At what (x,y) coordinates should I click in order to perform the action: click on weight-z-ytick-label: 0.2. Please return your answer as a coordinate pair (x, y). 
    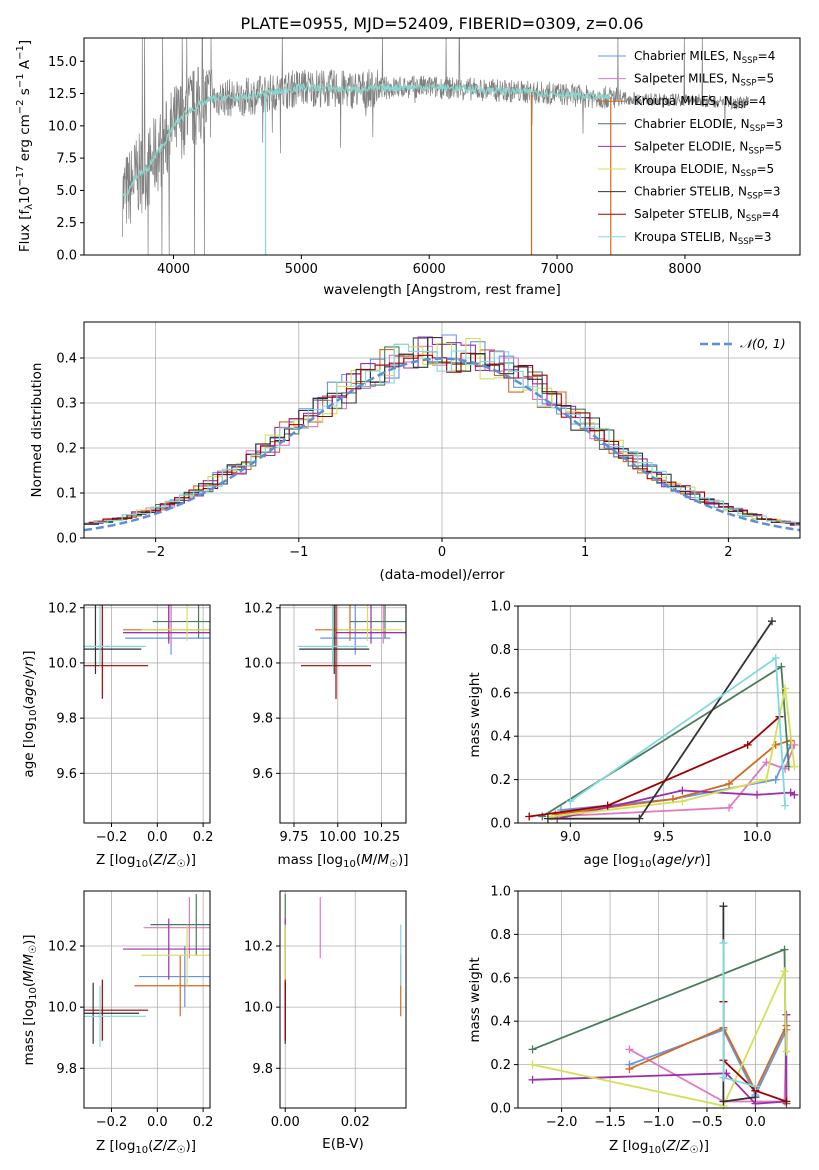
    Looking at the image, I should click on (500, 1065).